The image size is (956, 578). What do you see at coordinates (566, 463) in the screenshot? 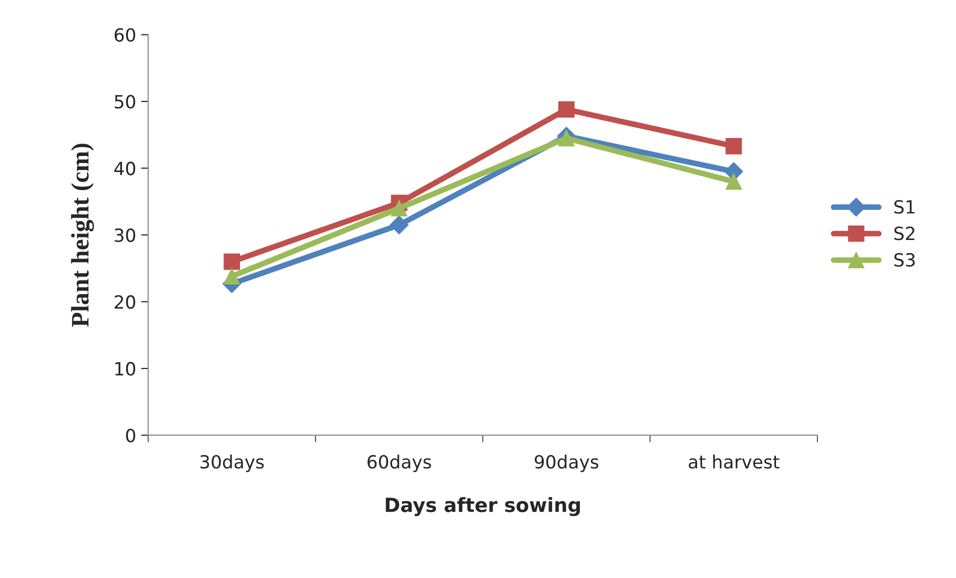
I see `x-tick-label: 90days` at bounding box center [566, 463].